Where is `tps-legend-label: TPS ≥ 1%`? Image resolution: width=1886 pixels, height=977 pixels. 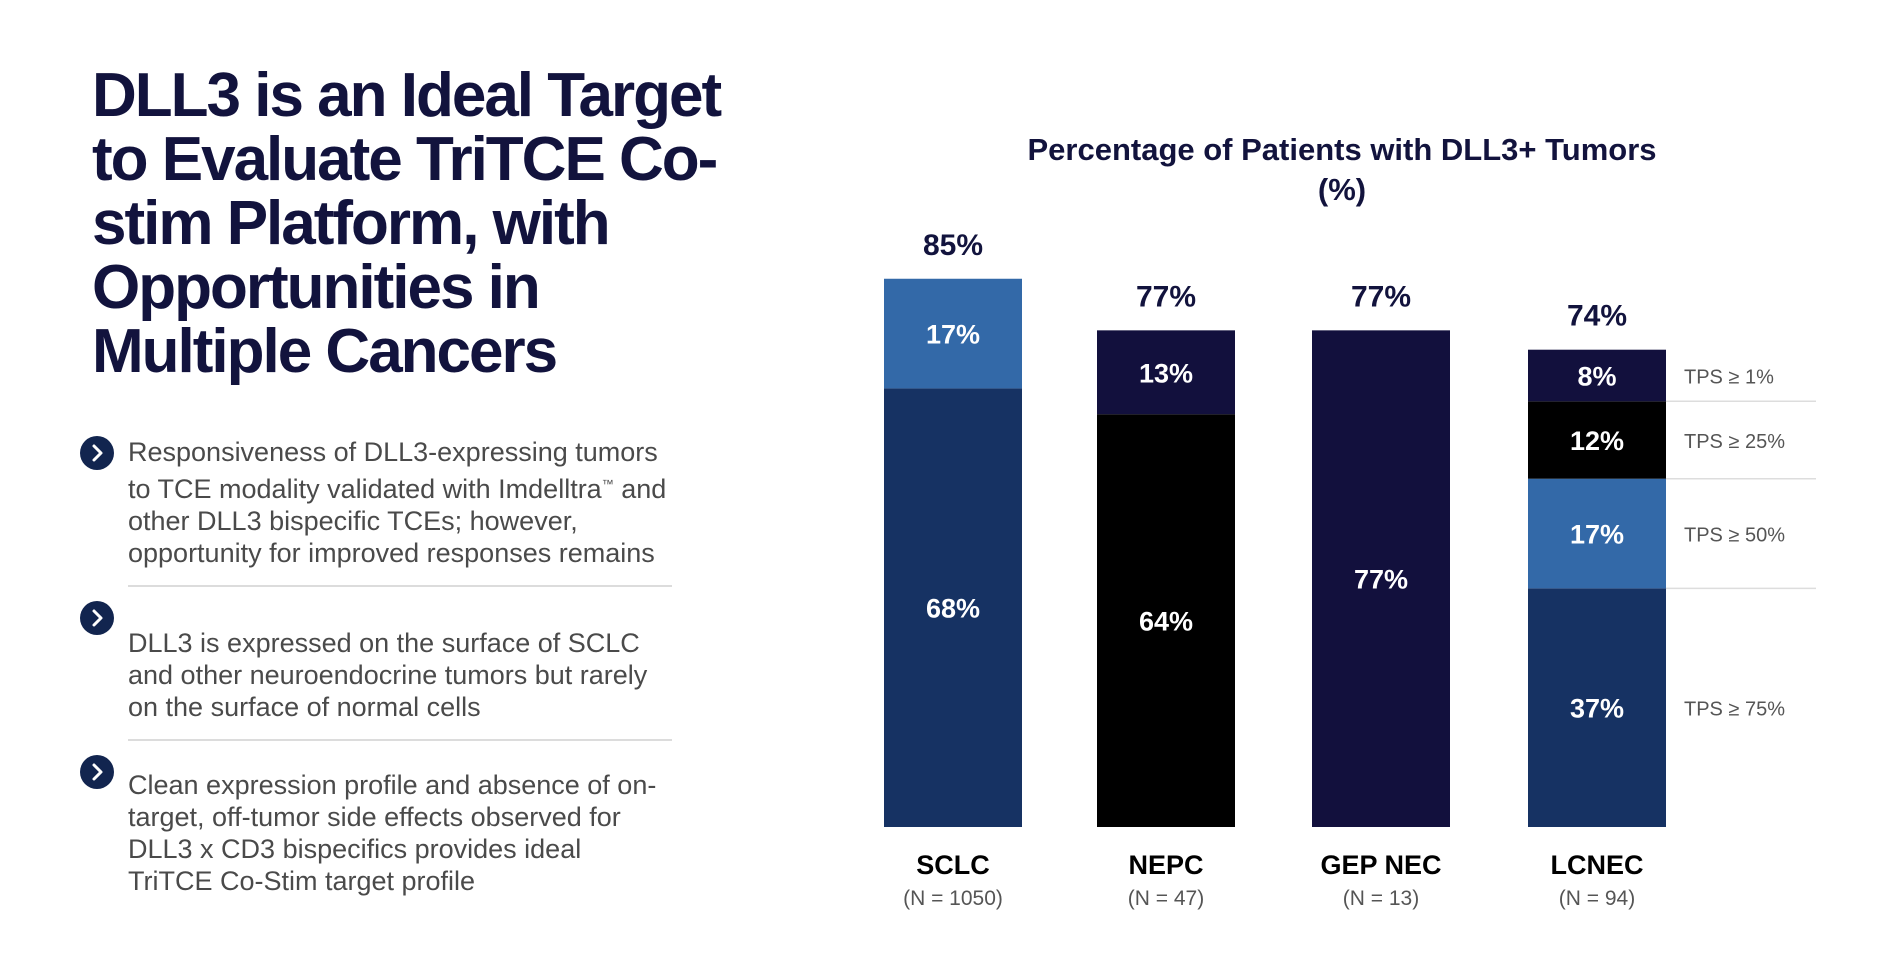 tps-legend-label: TPS ≥ 1% is located at coordinates (1729, 378).